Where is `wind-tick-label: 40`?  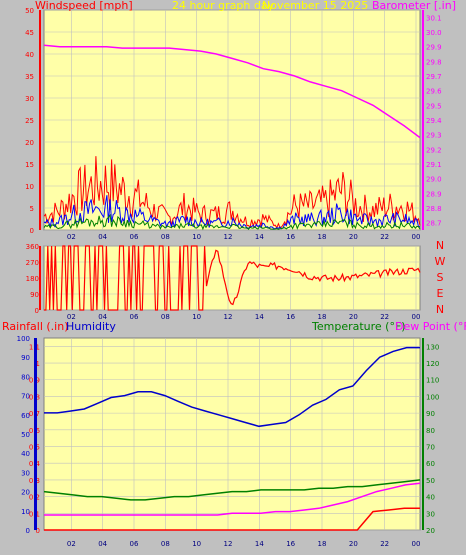 wind-tick-label: 40 is located at coordinates (29, 55).